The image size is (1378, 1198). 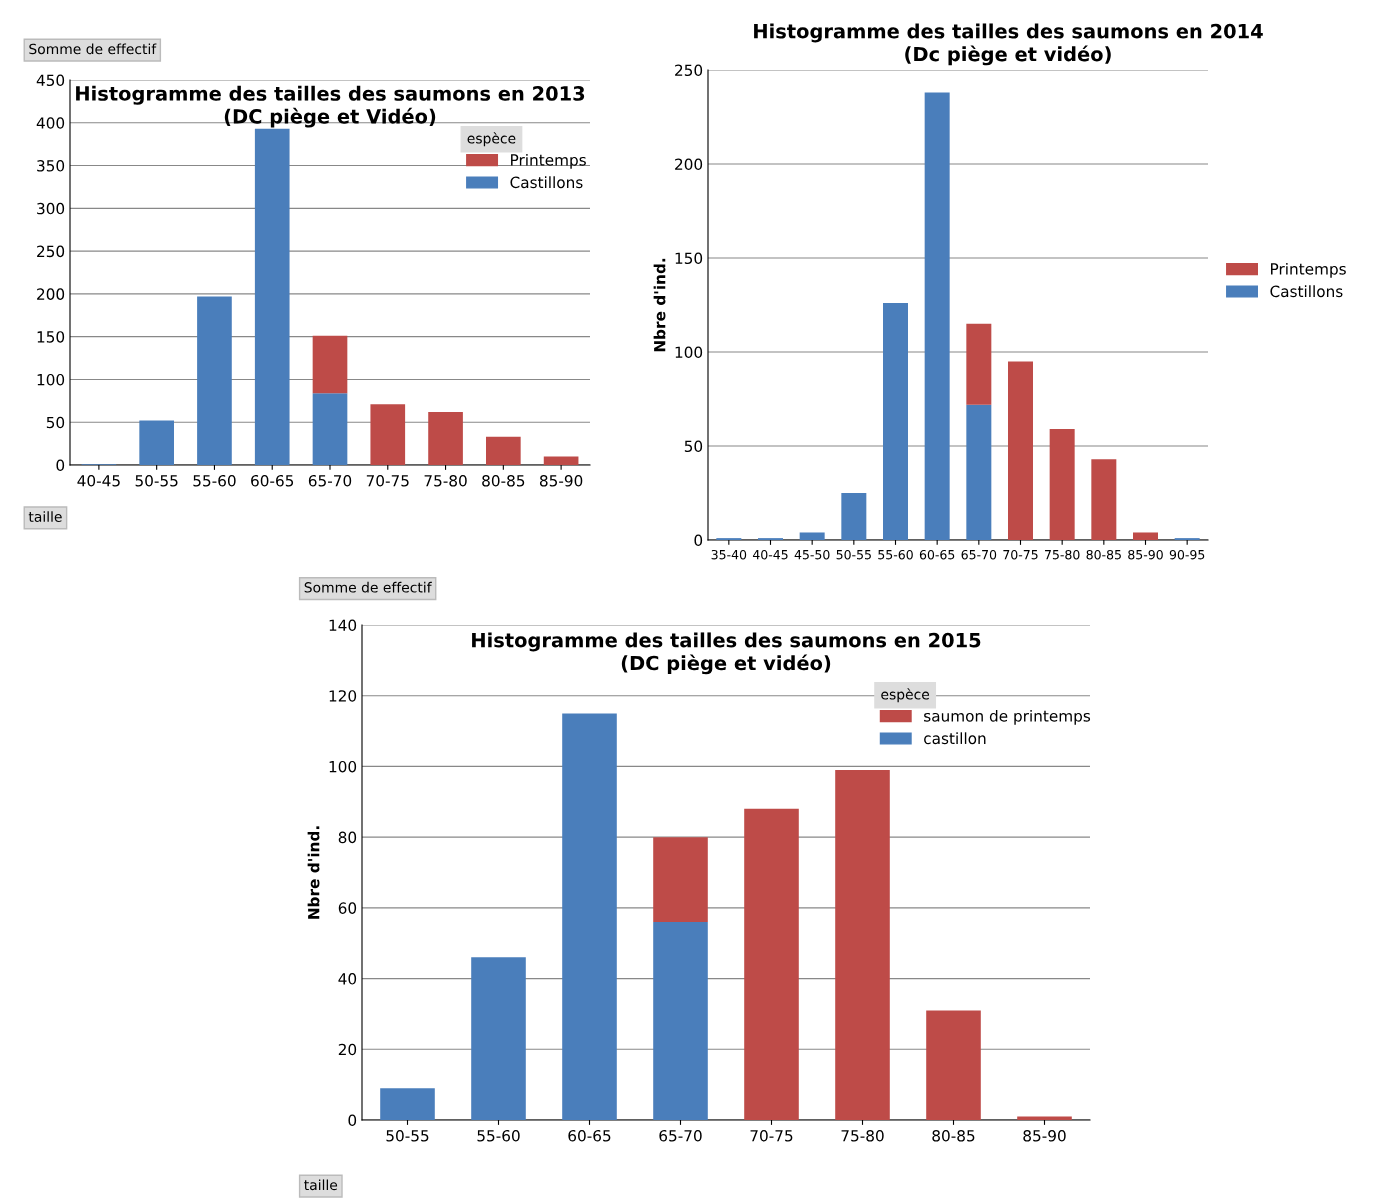 I want to click on legend-label: castillon, so click(x=955, y=738).